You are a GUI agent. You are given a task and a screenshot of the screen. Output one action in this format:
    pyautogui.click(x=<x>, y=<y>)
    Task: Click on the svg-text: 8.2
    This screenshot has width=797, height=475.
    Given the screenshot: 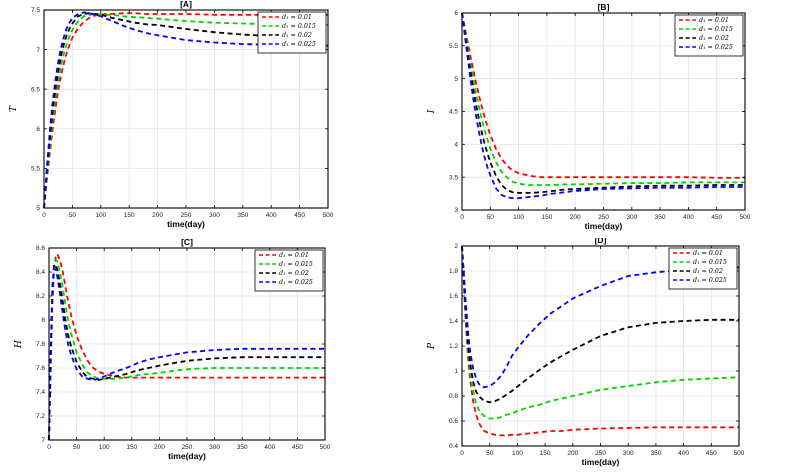 What is the action you would take?
    pyautogui.click(x=40, y=296)
    